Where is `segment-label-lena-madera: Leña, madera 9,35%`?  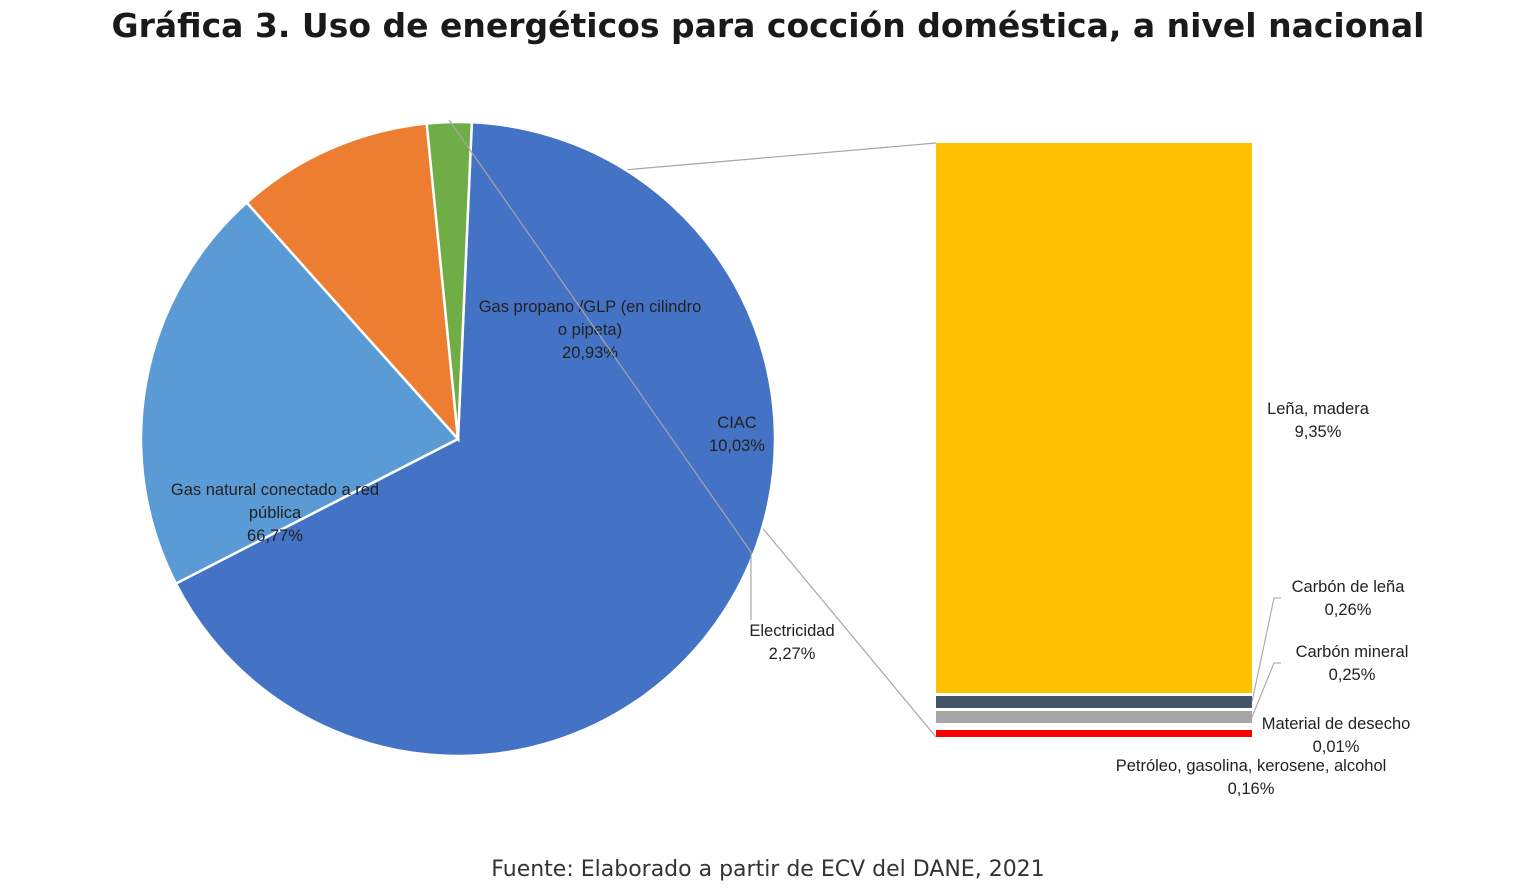
segment-label-lena-madera: Leña, madera 9,35% is located at coordinates (1318, 420).